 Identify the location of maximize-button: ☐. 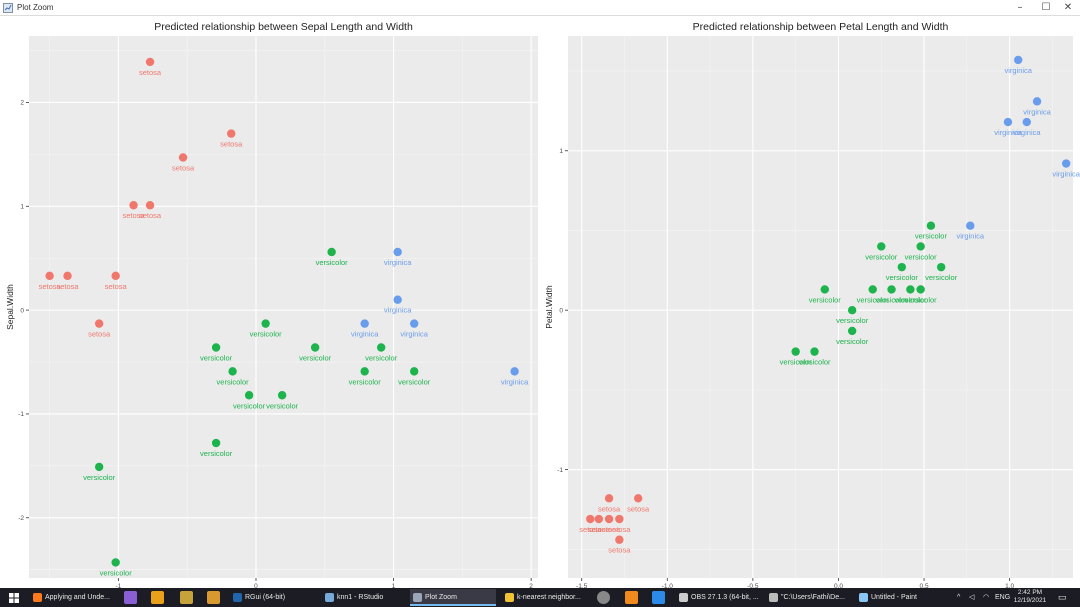
(1046, 7).